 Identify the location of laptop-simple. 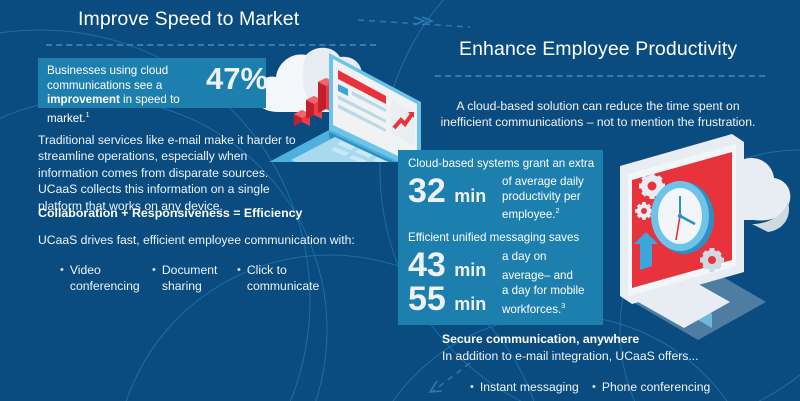
(345, 107).